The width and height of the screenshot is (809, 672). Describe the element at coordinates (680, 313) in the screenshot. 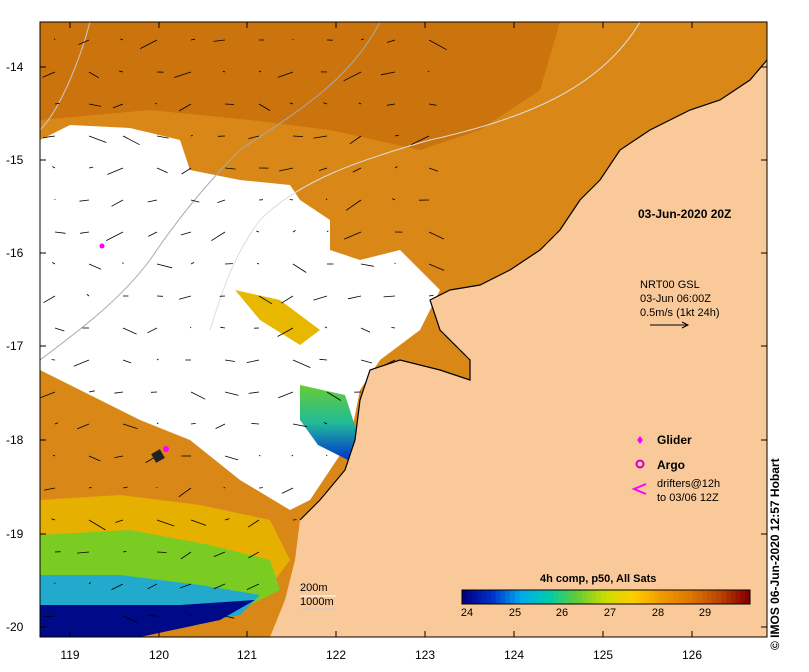

I see `product-scale: 0.5m/s (1kt 24h)` at that location.